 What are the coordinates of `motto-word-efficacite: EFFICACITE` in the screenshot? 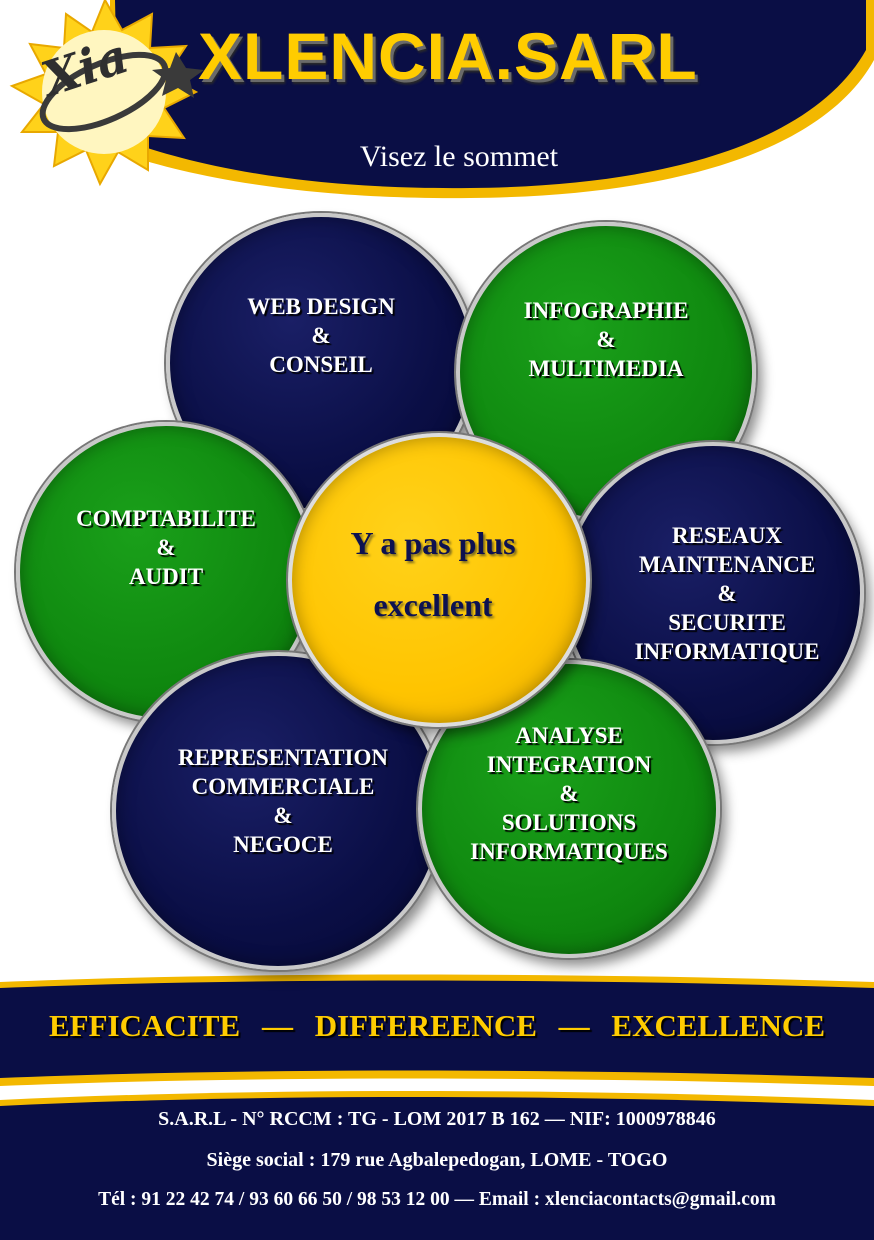 It's located at (144, 1025).